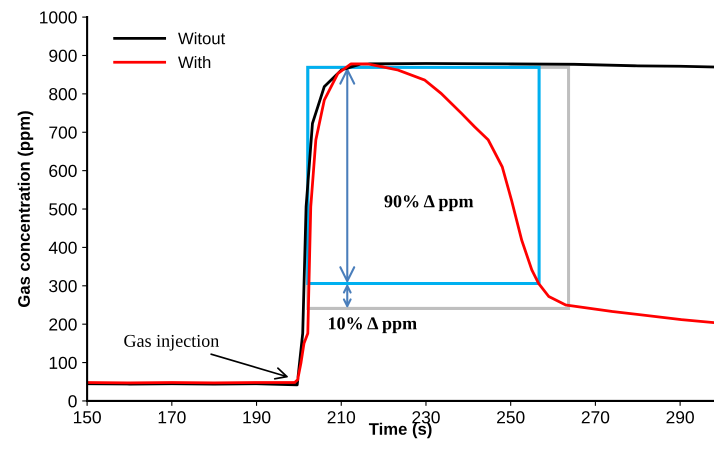 The image size is (714, 450). I want to click on y-tick-label: 600, so click(63, 171).